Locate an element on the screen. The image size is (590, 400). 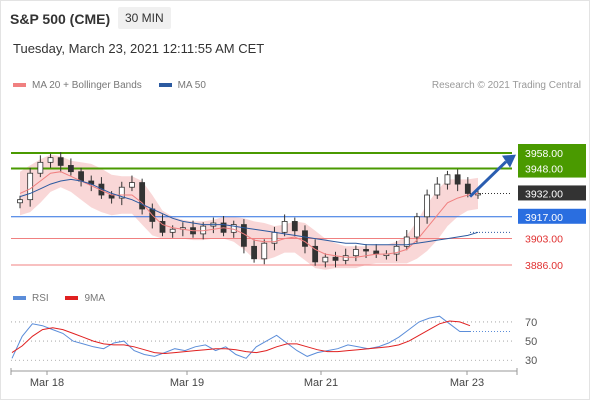
pivot-label: 3932.00 is located at coordinates (544, 194).